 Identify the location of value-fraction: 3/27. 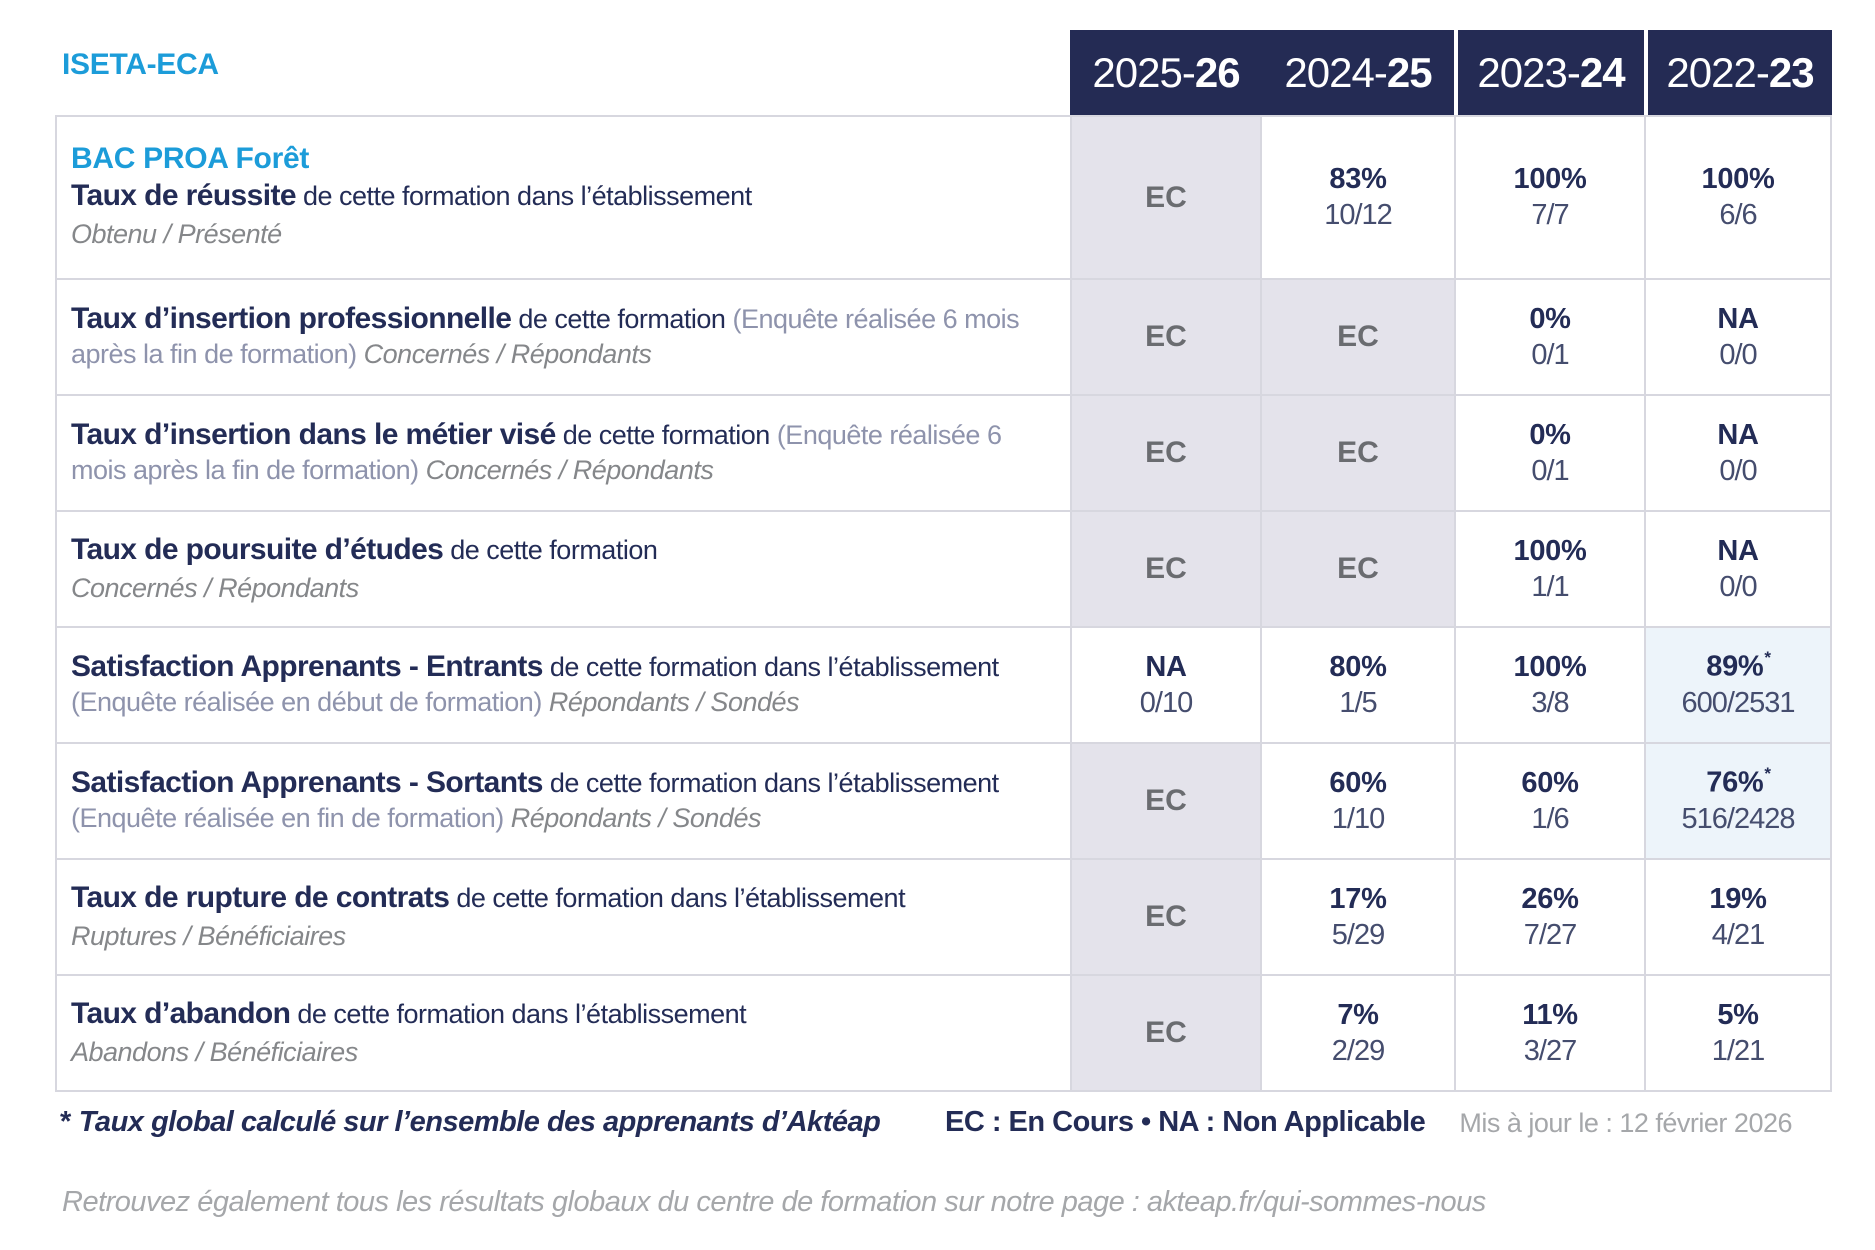
(1550, 1050).